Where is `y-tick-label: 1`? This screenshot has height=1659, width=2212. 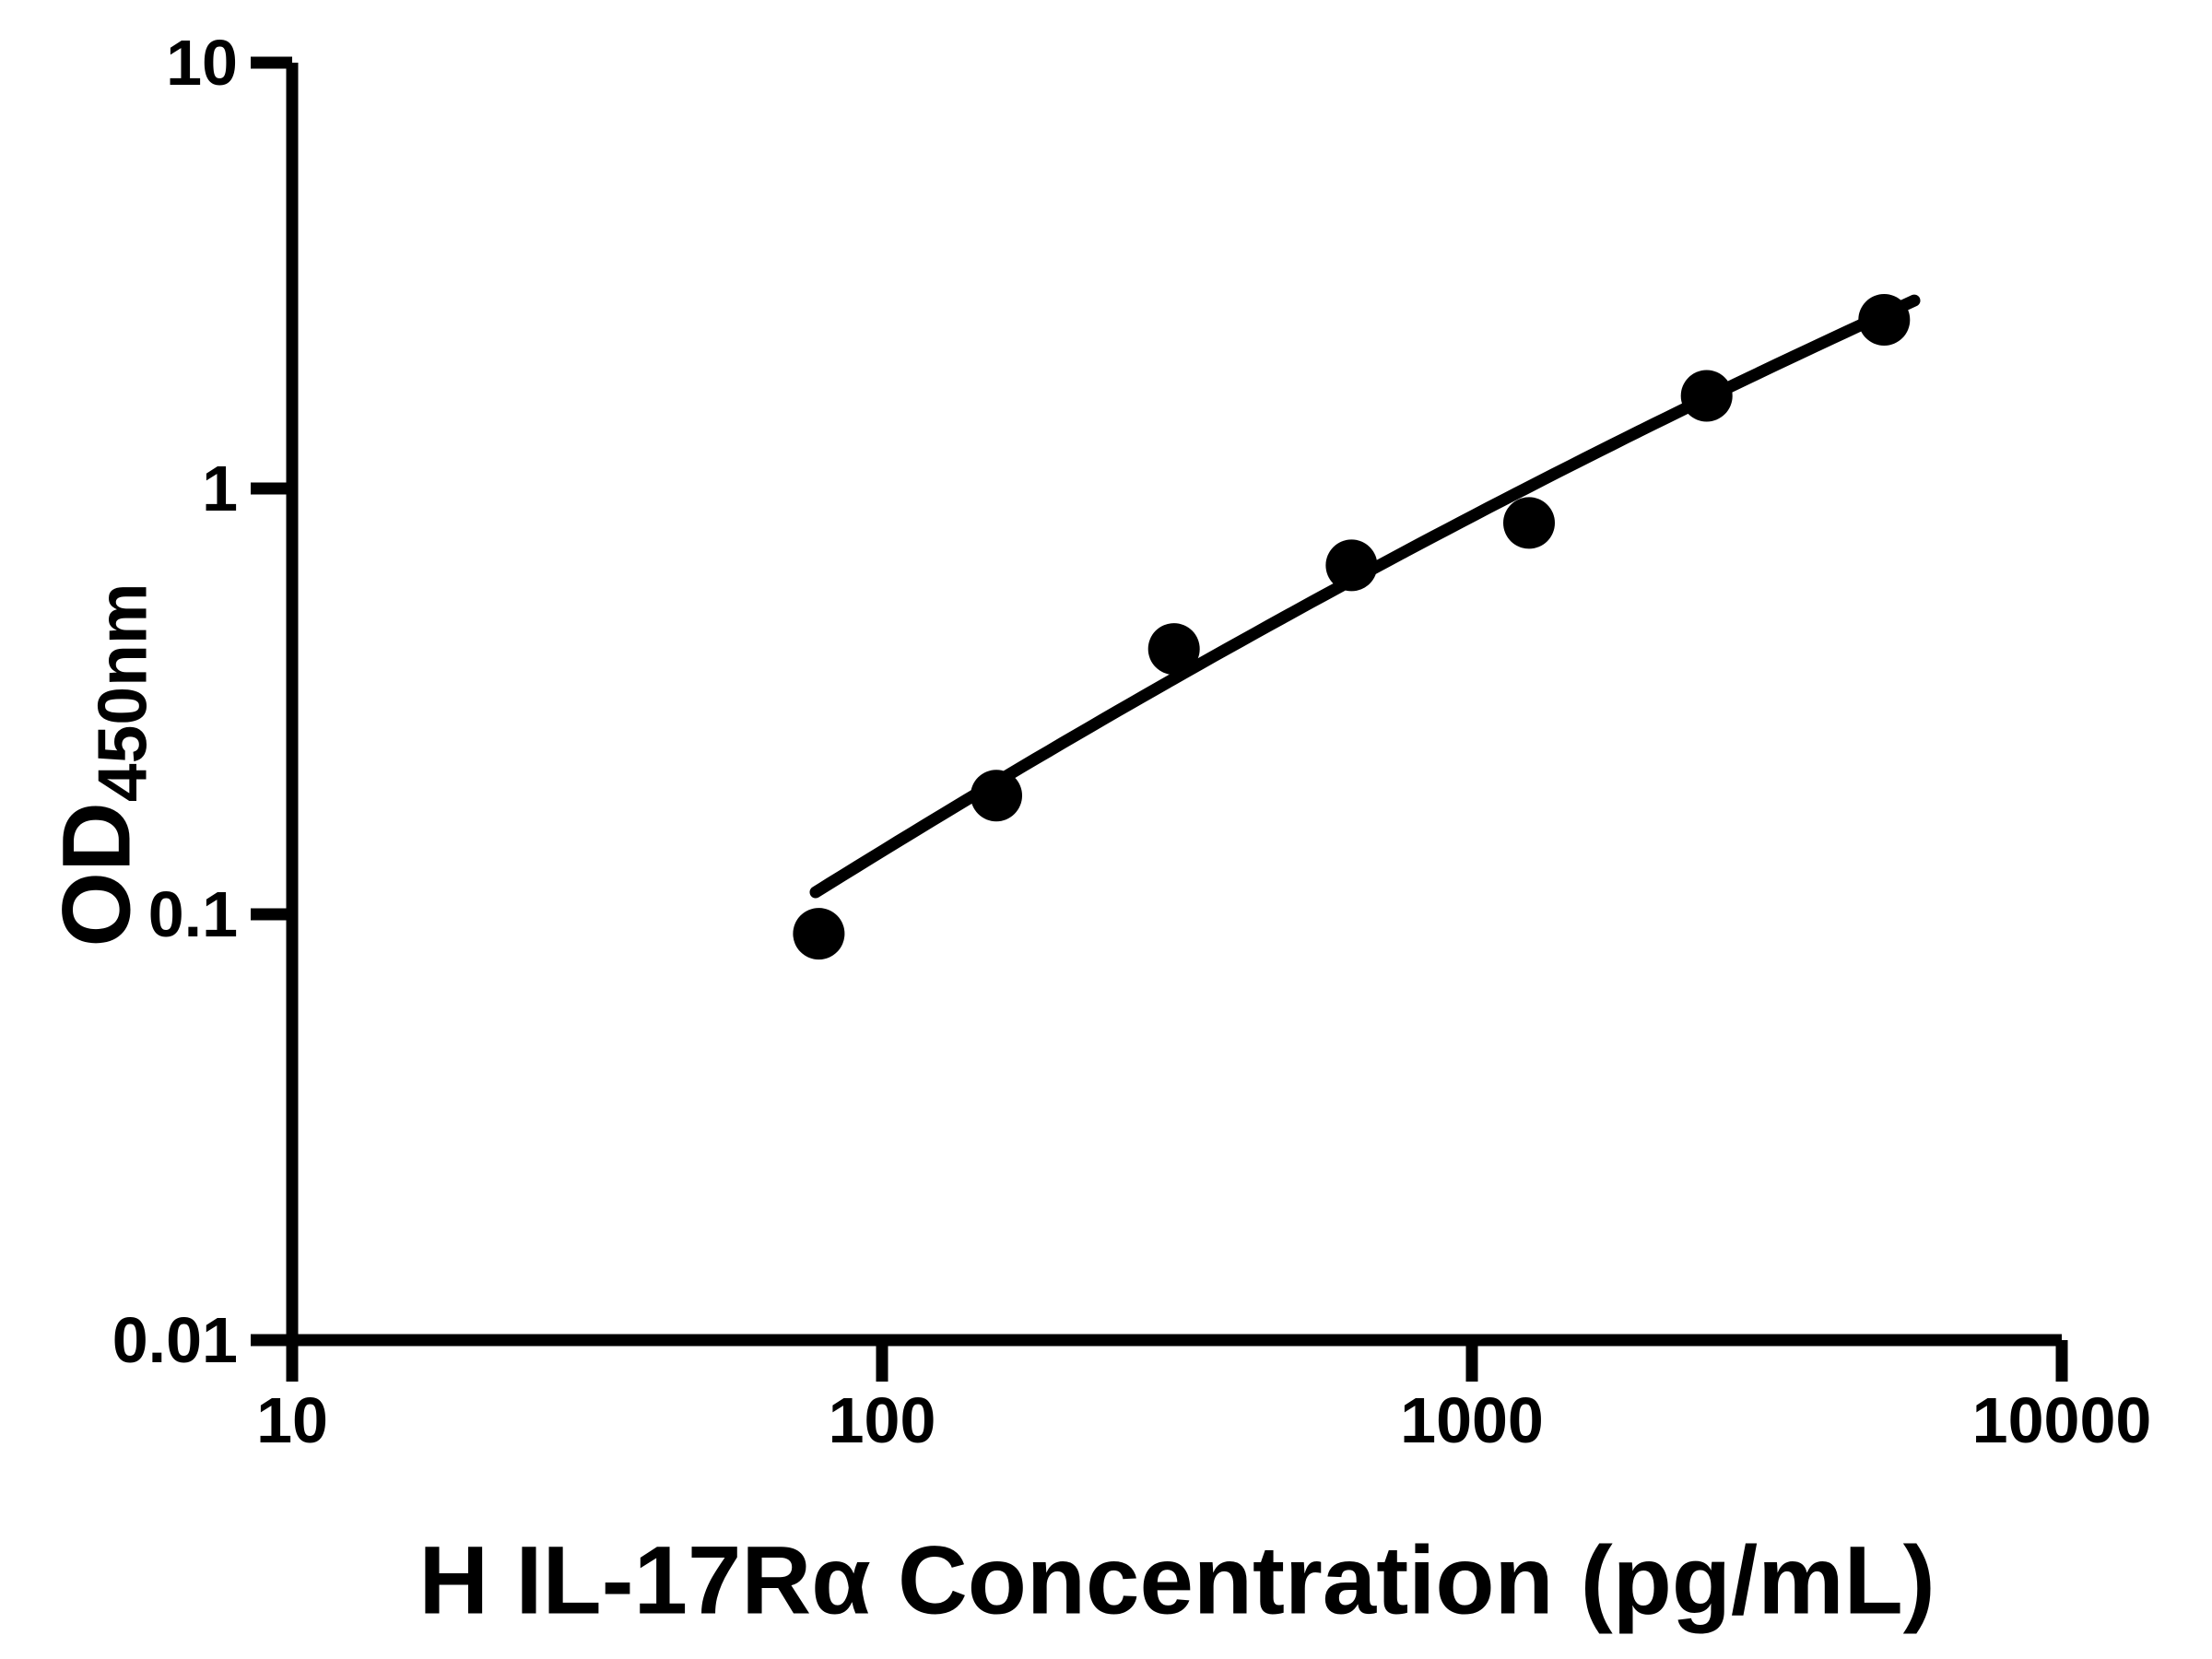 y-tick-label: 1 is located at coordinates (220, 488).